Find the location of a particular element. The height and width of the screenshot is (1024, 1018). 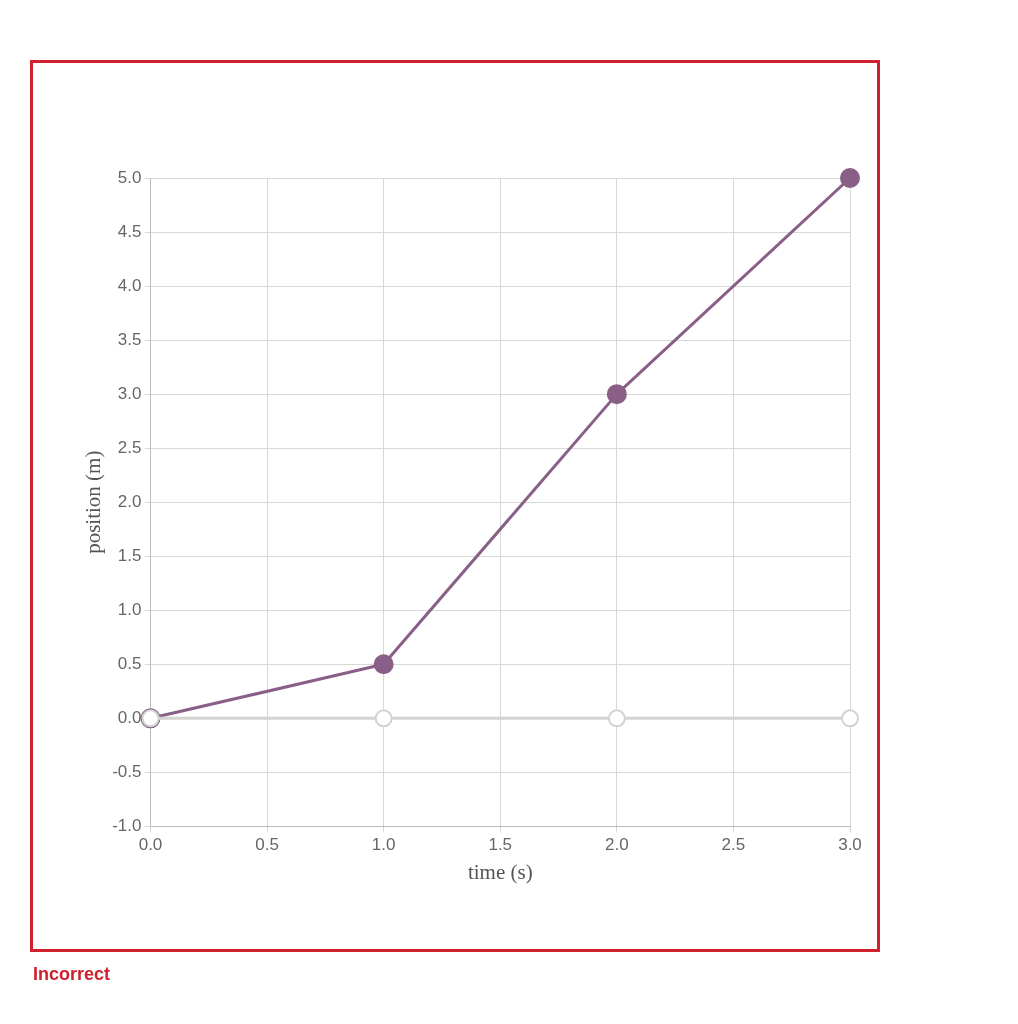

y-tick-label: 2.0 is located at coordinates (129, 501).